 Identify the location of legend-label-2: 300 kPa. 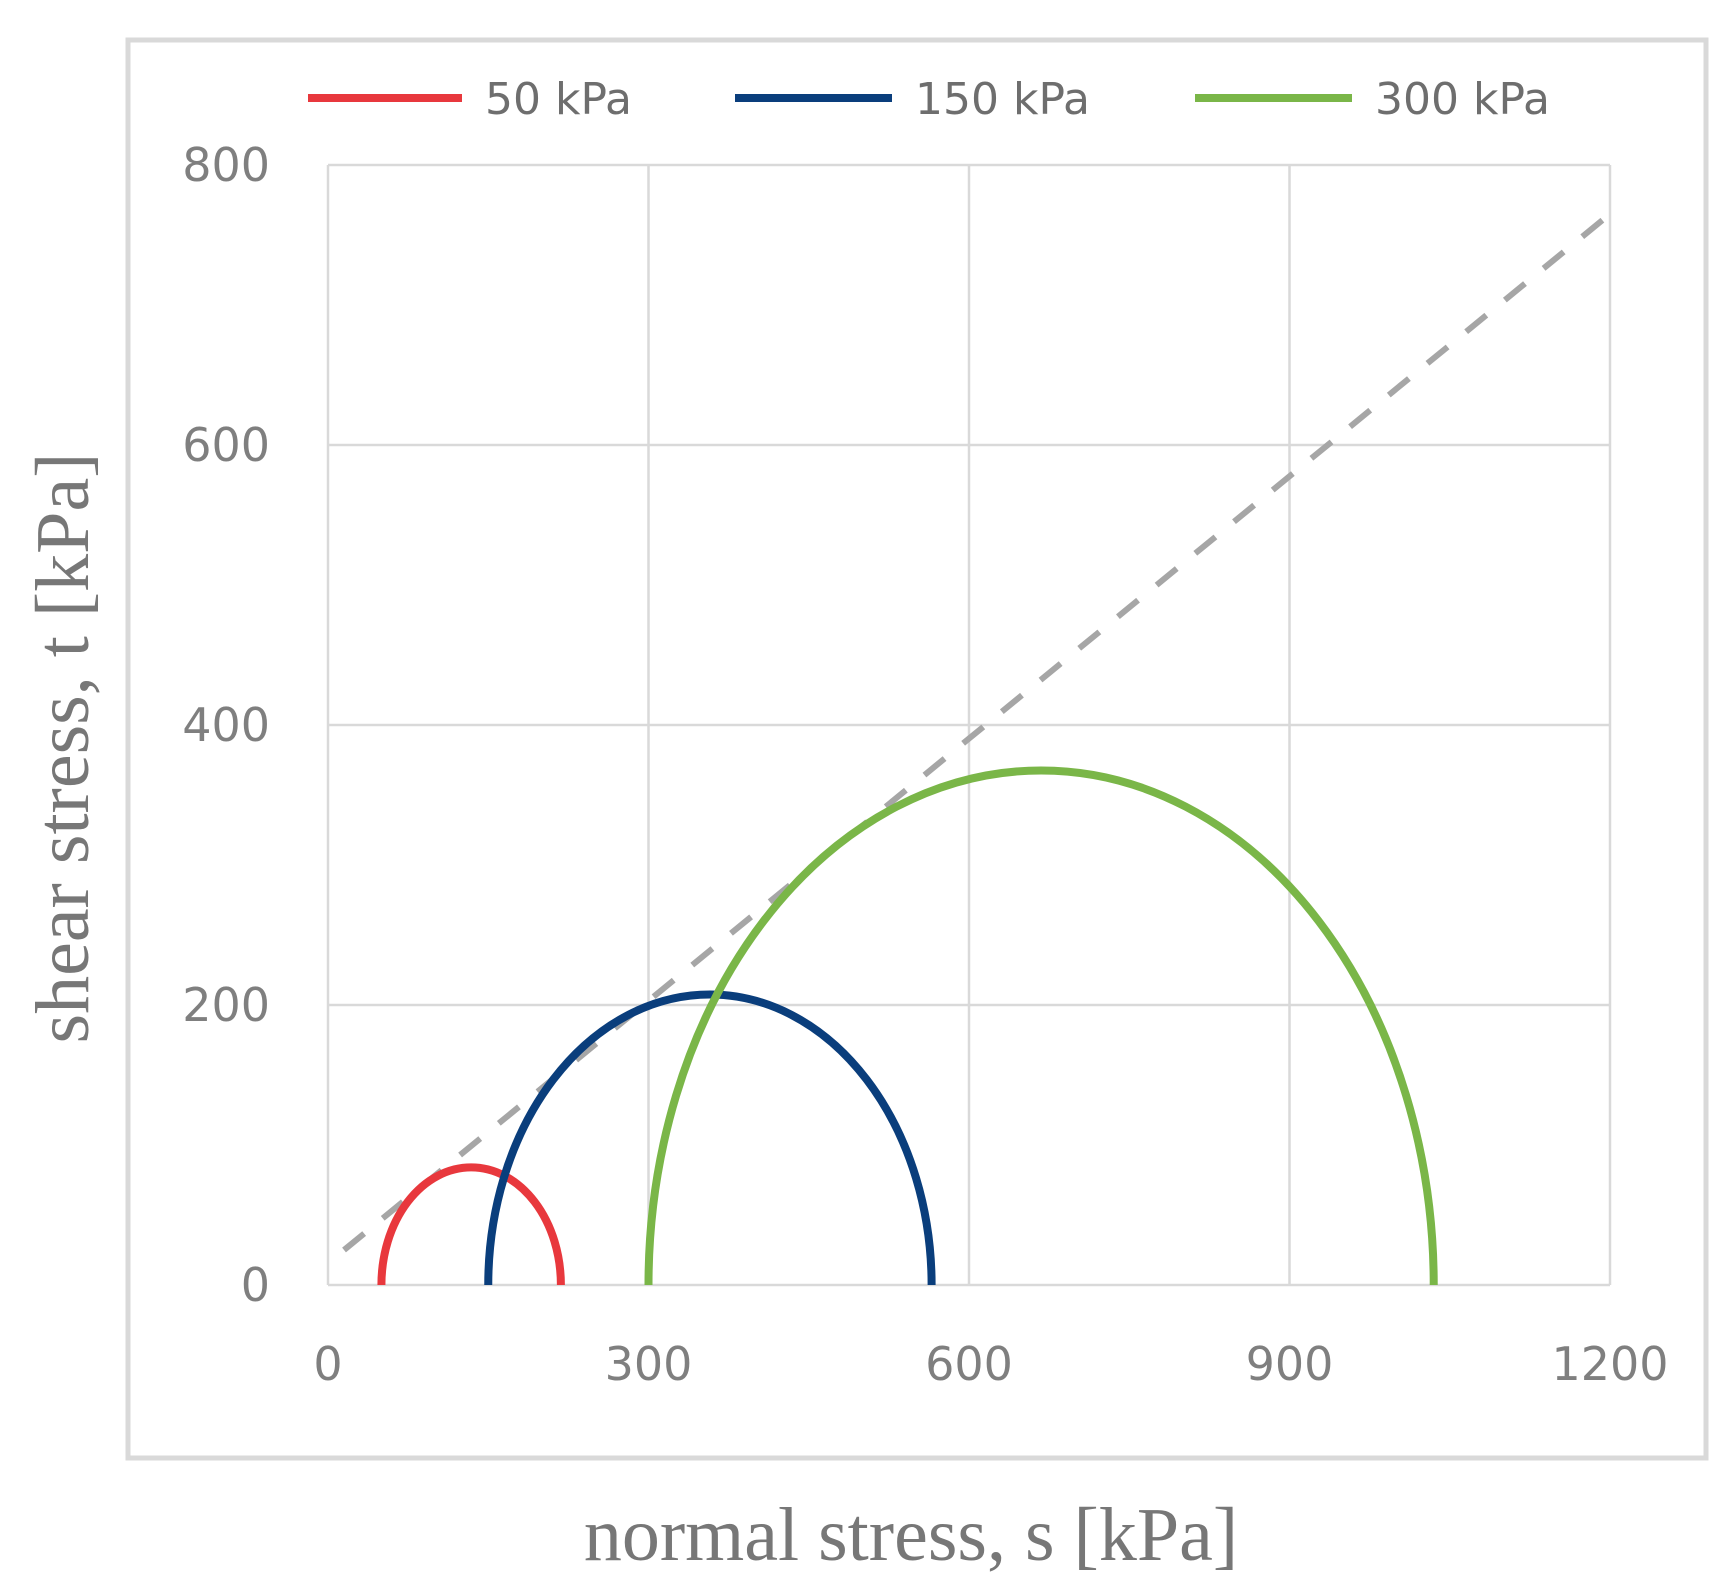
(1462, 99).